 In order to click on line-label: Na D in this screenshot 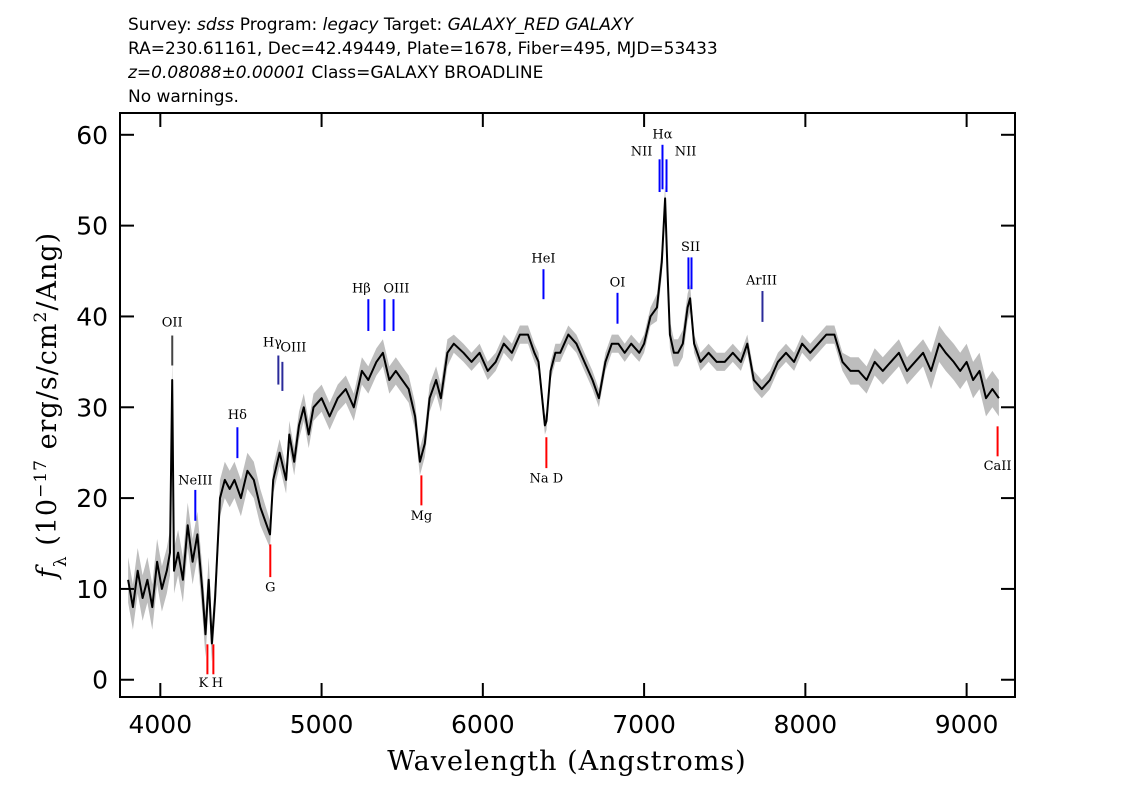, I will do `click(547, 479)`.